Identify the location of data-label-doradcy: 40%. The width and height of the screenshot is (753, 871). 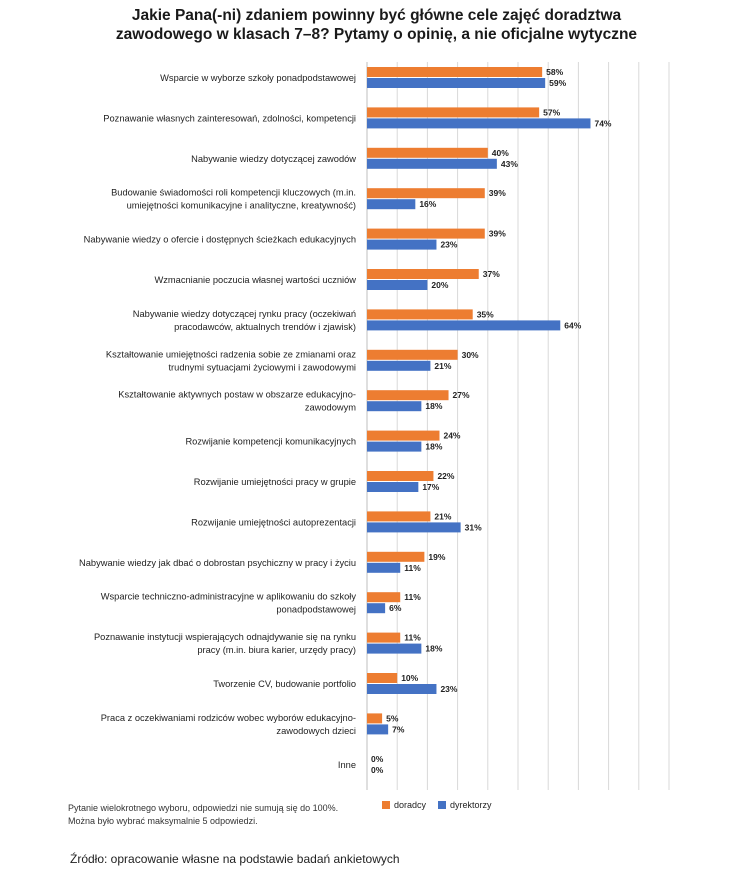
(500, 153).